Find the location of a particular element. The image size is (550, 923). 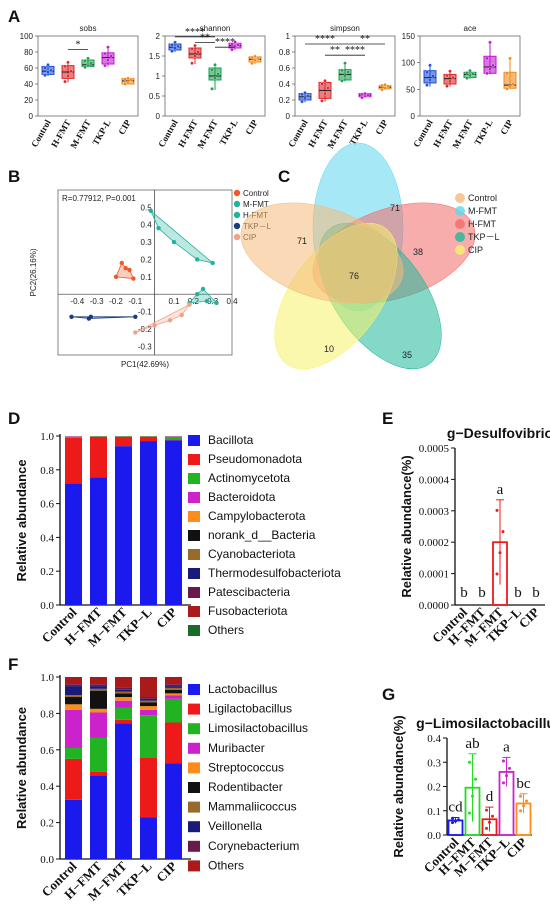

pcoa-legend-label: Control is located at coordinates (256, 193).